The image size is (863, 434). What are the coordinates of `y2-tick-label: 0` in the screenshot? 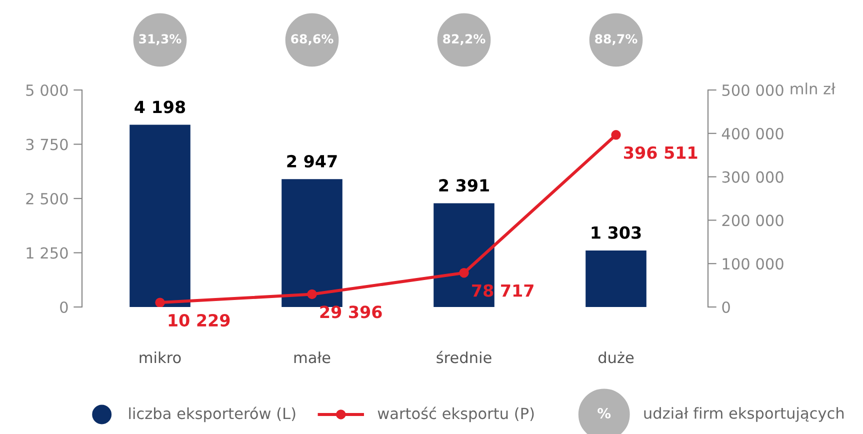 It's located at (726, 307).